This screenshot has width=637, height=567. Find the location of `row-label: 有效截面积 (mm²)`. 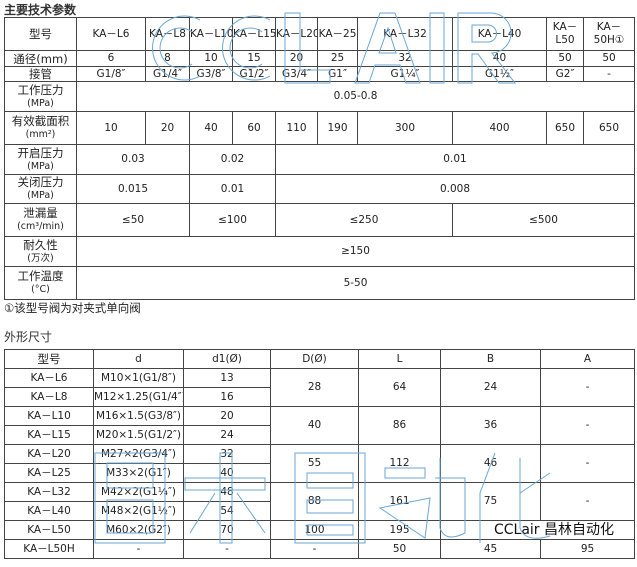

row-label: 有效截面积 (mm²) is located at coordinates (40, 128).